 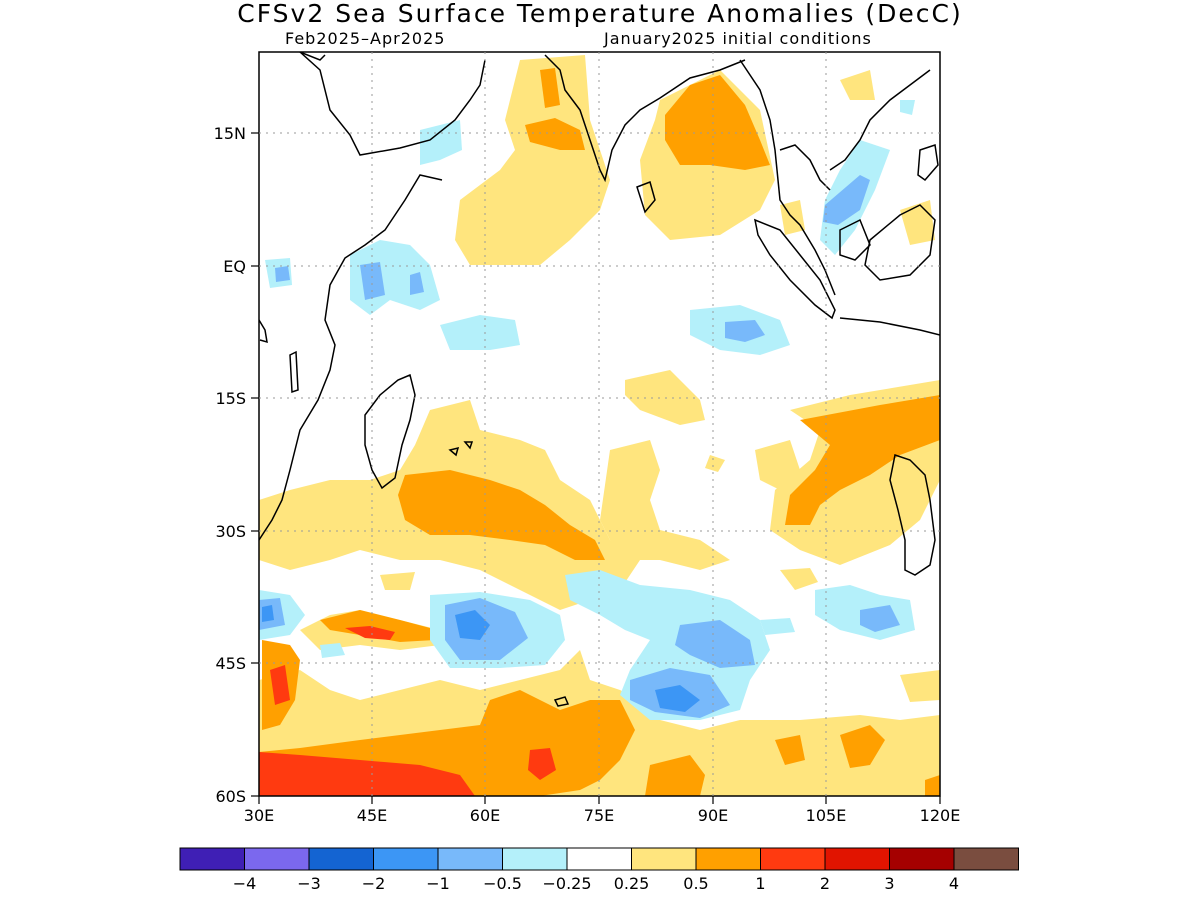 I want to click on colorbar-tick-label: −0.25, so click(x=566, y=883).